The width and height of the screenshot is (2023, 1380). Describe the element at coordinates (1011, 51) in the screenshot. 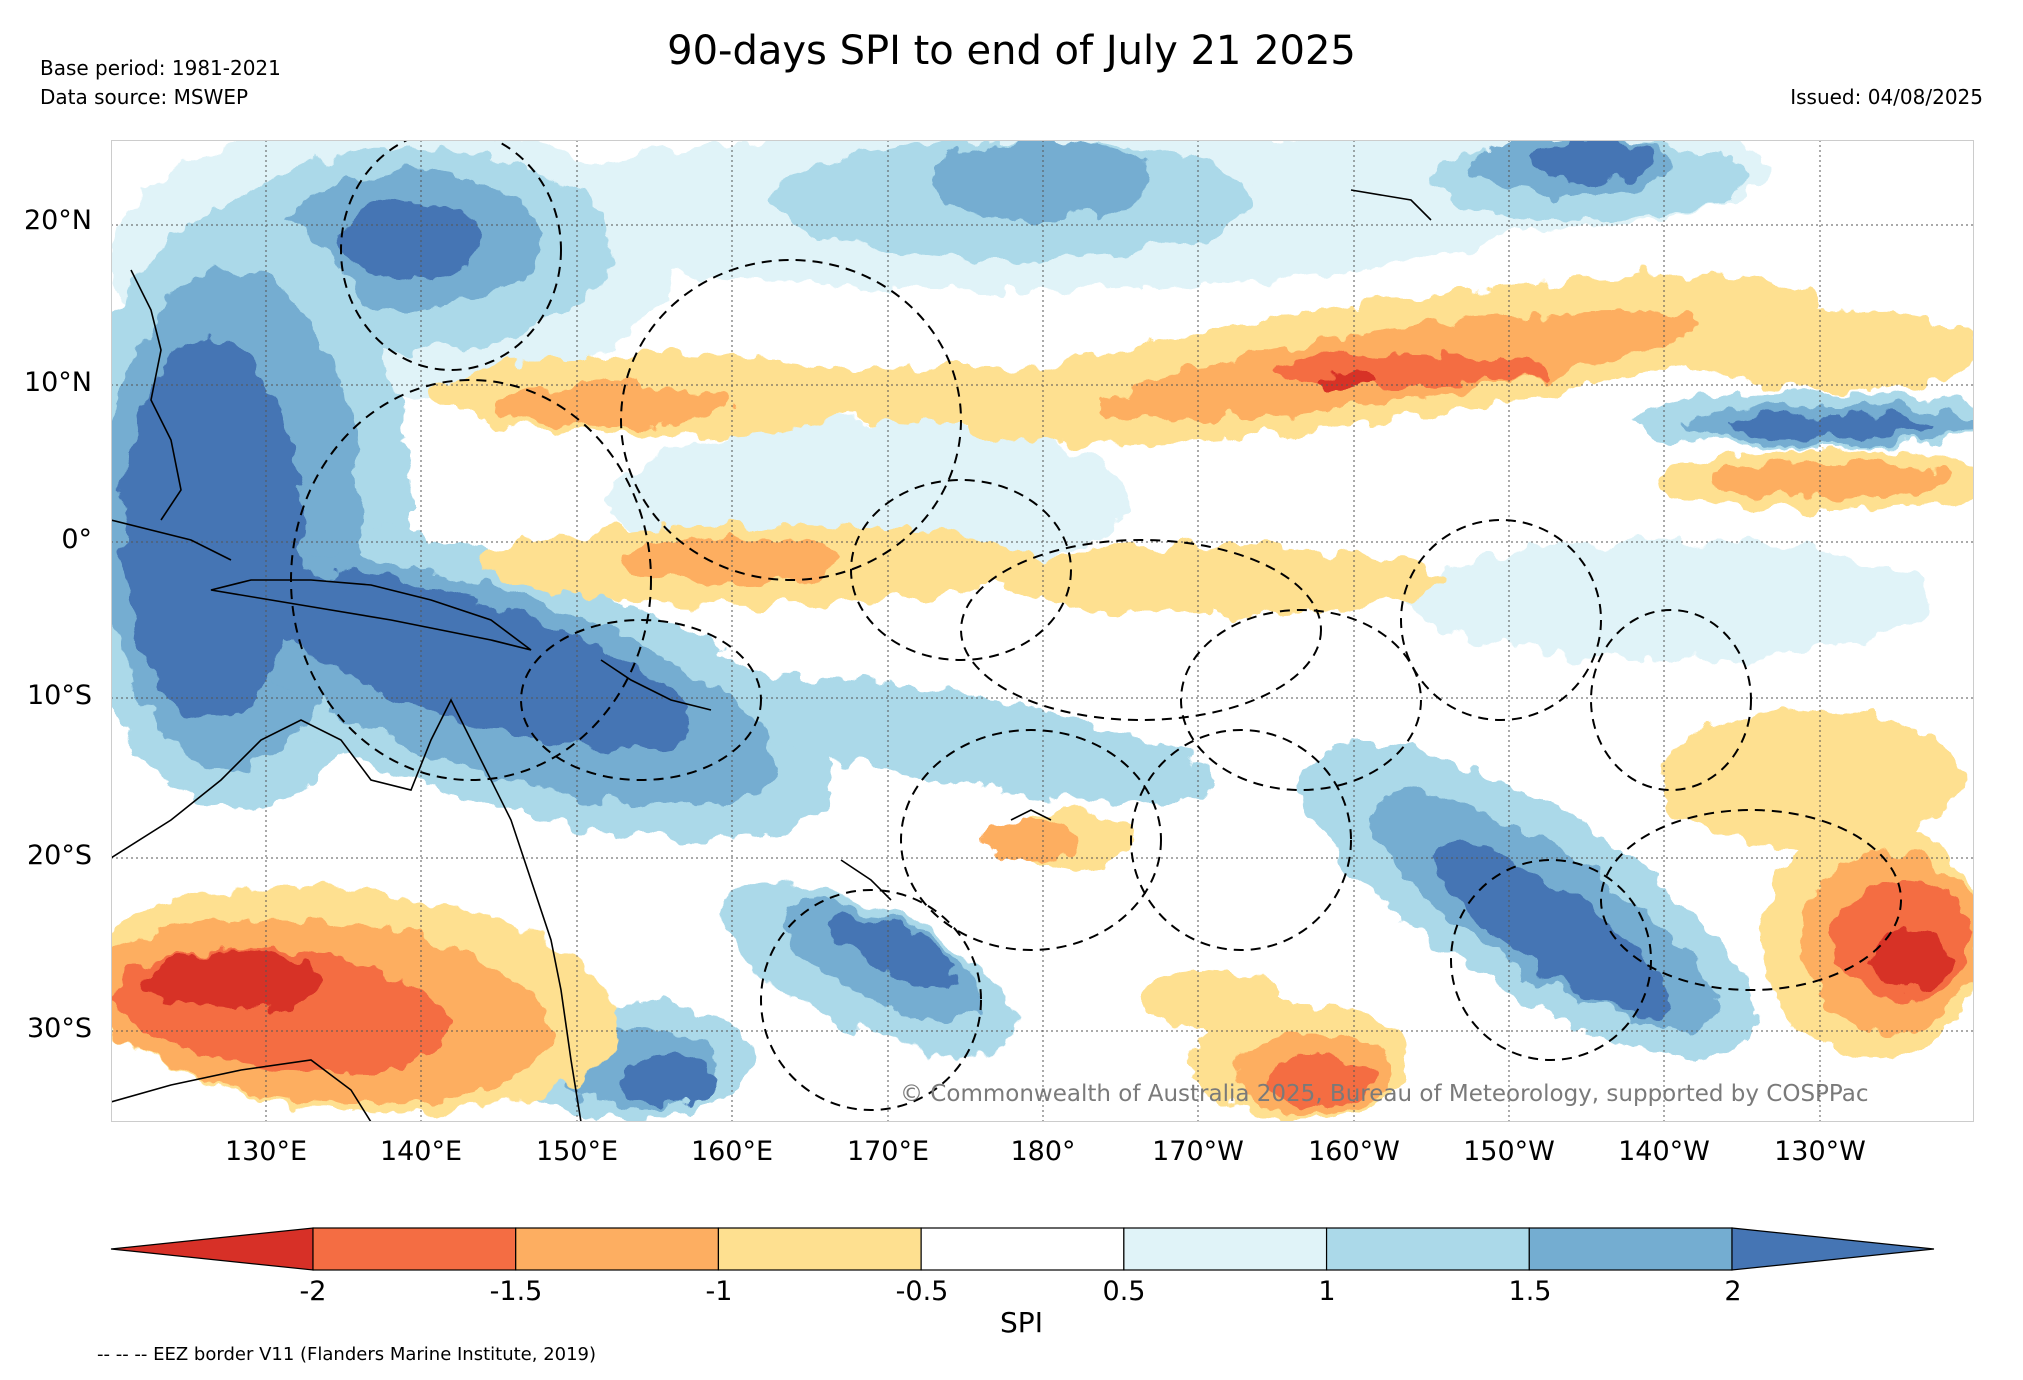

I see `map-title: 90-days SPI to end of July 21 2025` at that location.